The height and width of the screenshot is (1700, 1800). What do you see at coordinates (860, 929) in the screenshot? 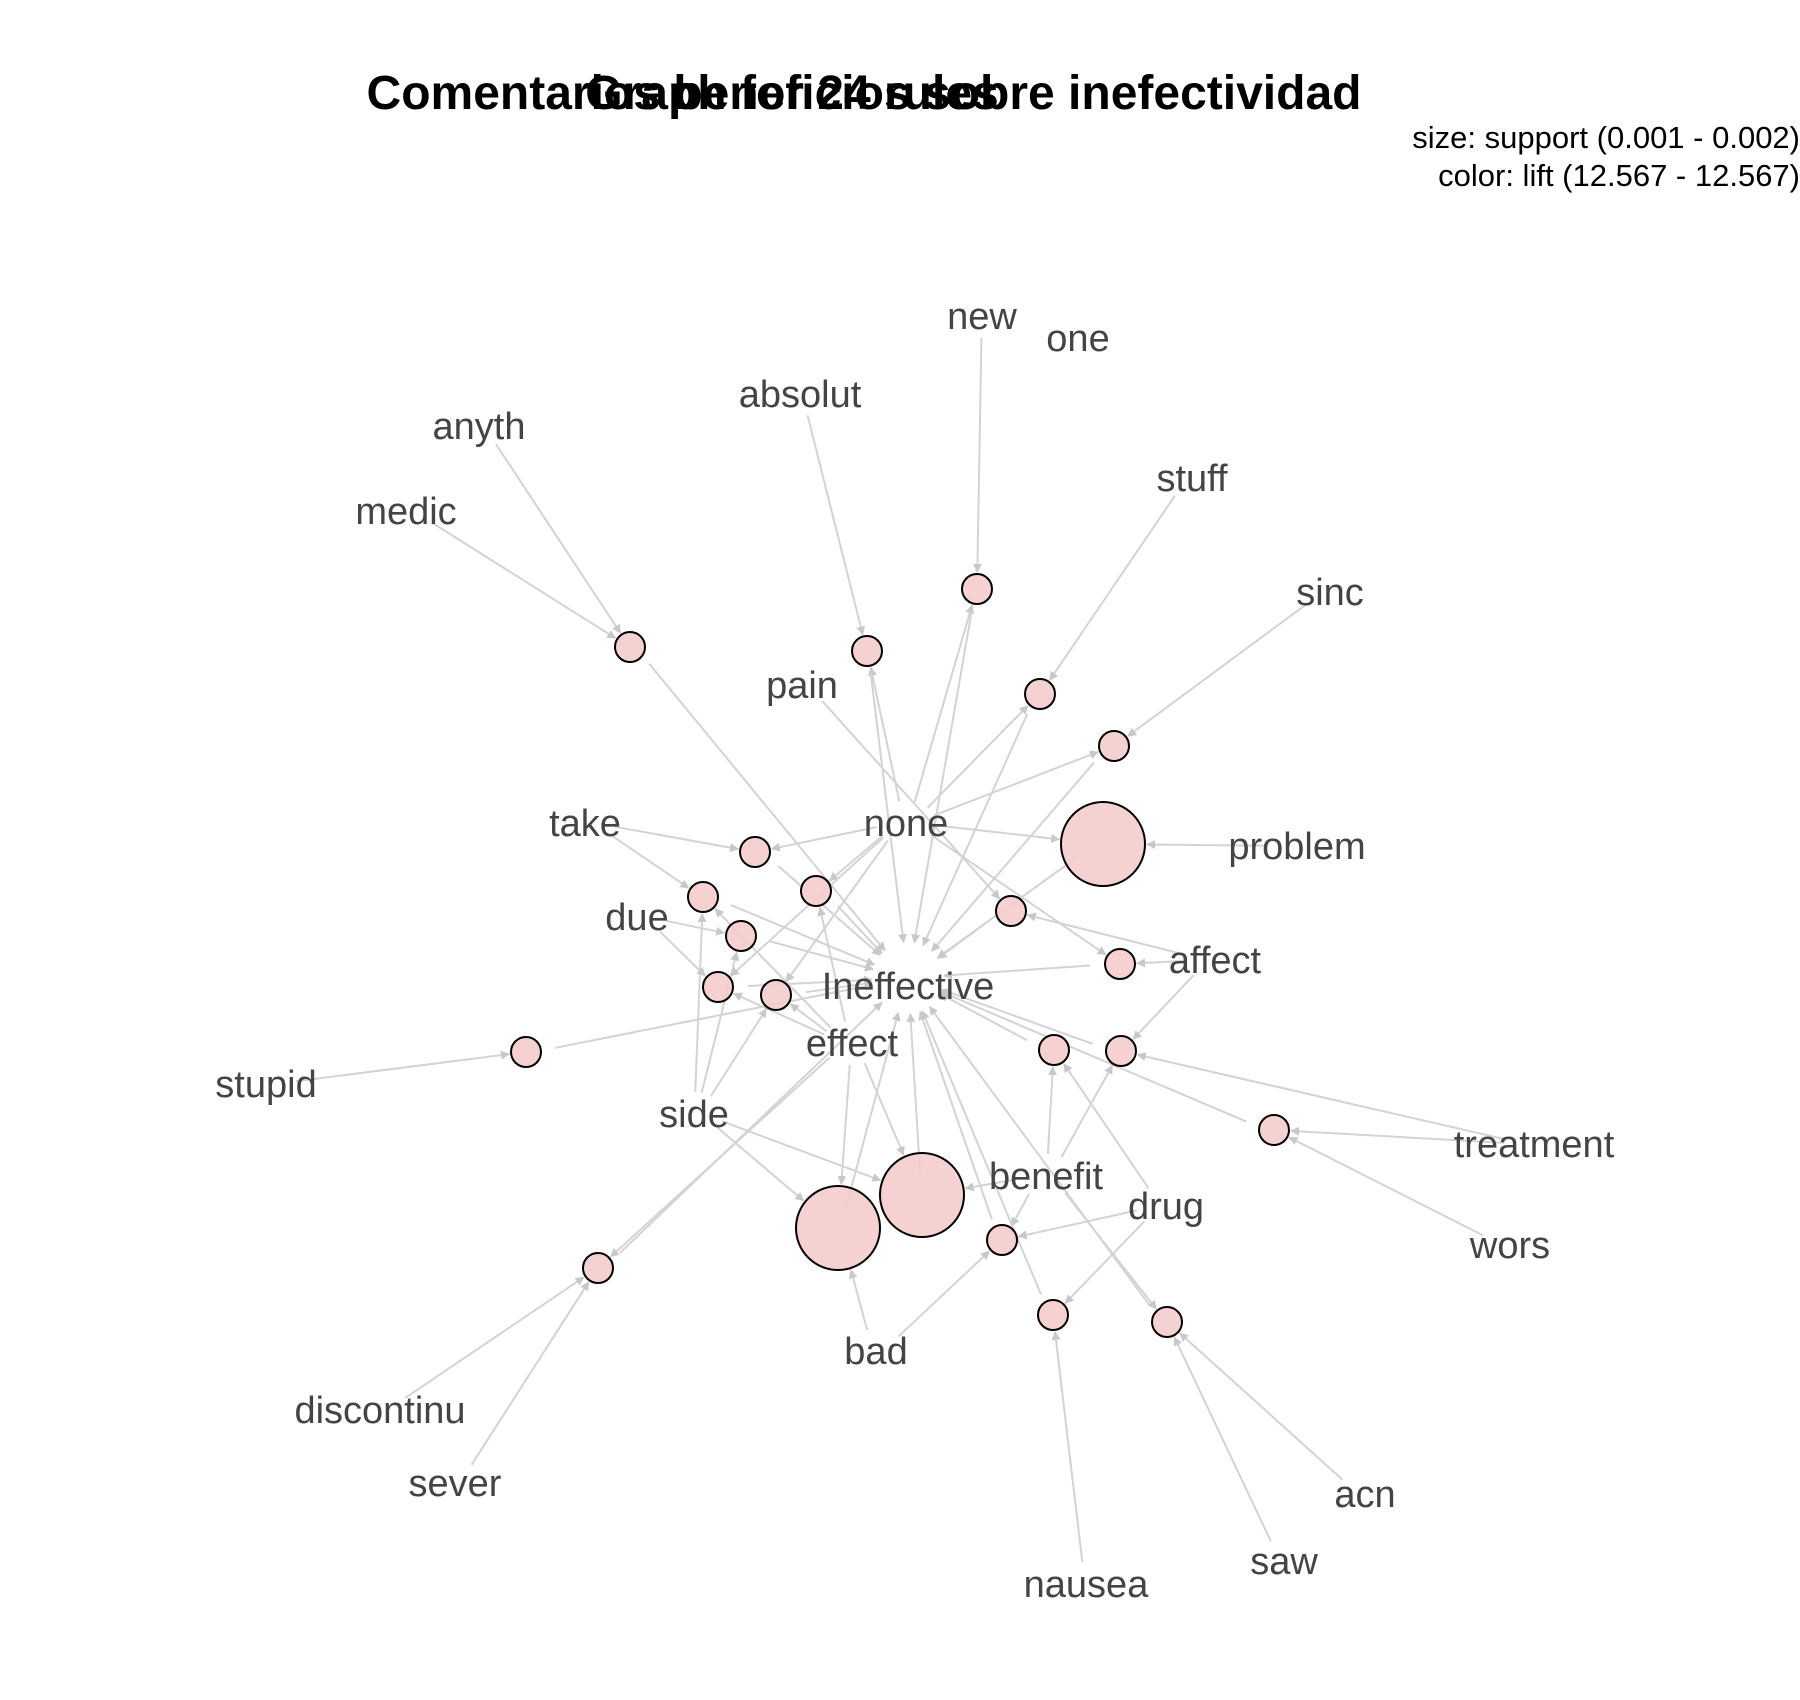
I see `edge-r11-to-ineffective` at bounding box center [860, 929].